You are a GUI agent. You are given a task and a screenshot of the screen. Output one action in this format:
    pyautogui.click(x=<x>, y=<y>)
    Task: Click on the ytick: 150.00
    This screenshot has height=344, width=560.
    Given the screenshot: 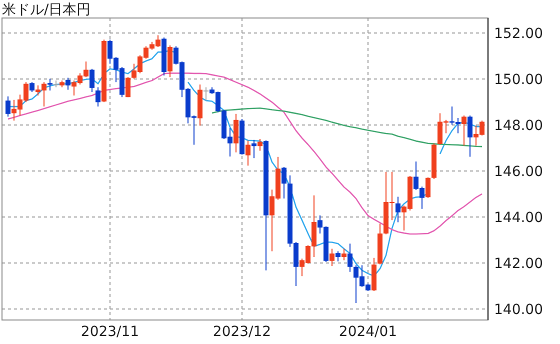 What is the action you would take?
    pyautogui.click(x=518, y=80)
    